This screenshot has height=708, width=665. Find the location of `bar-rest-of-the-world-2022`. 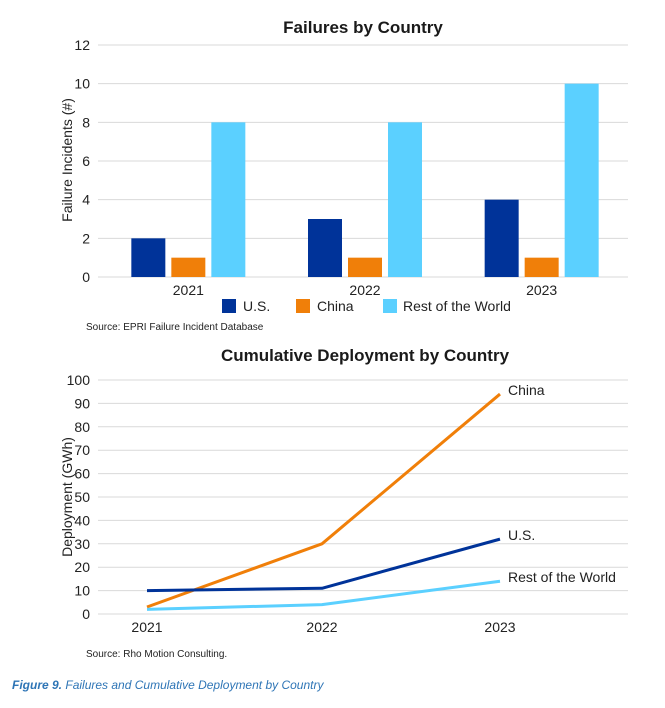

bar-rest-of-the-world-2022 is located at coordinates (405, 199).